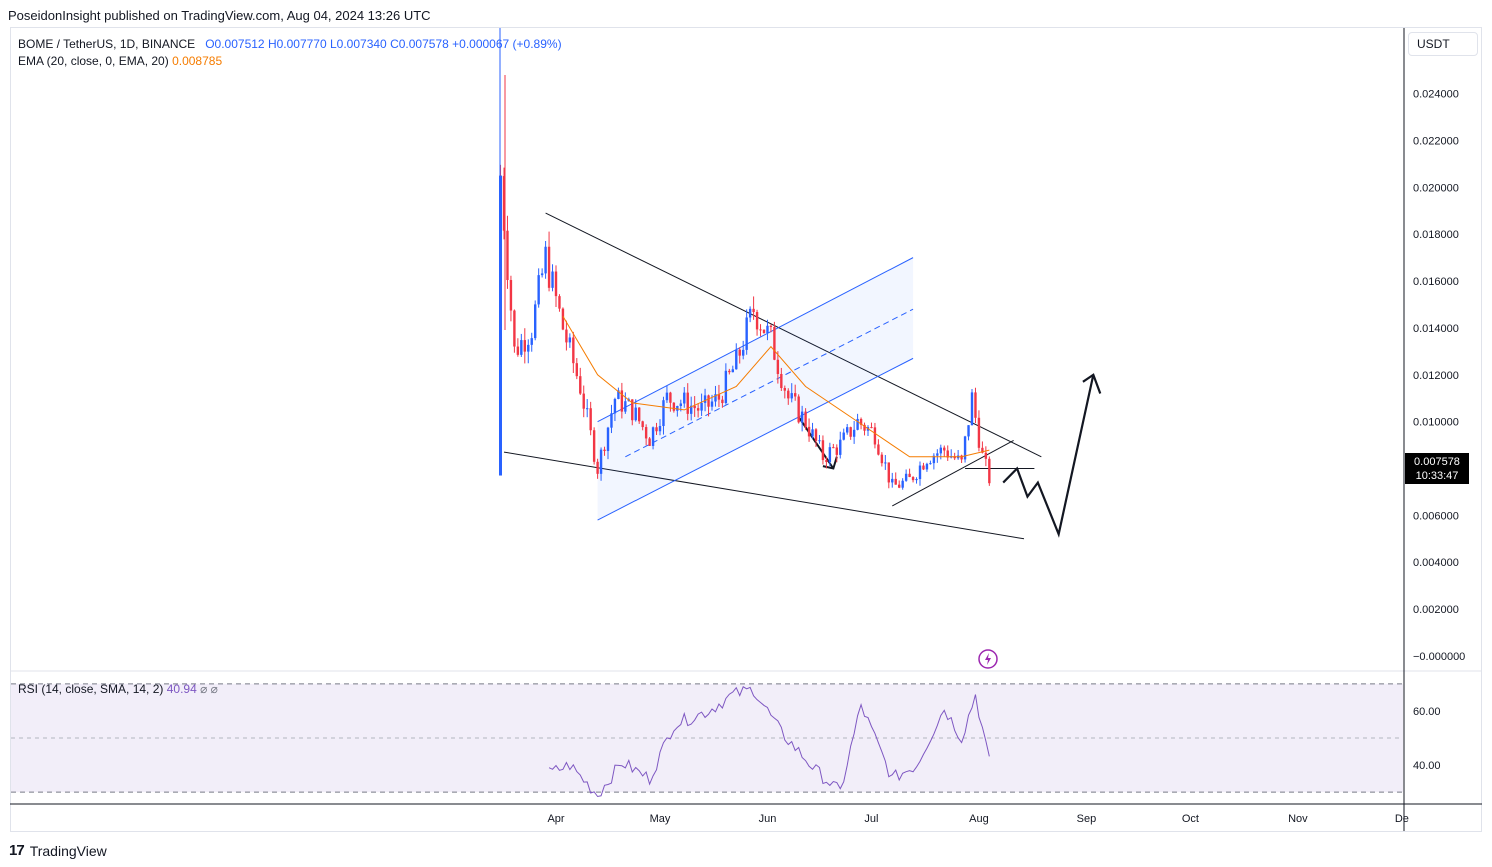  What do you see at coordinates (1092, 383) in the screenshot?
I see `projection-arrow-head` at bounding box center [1092, 383].